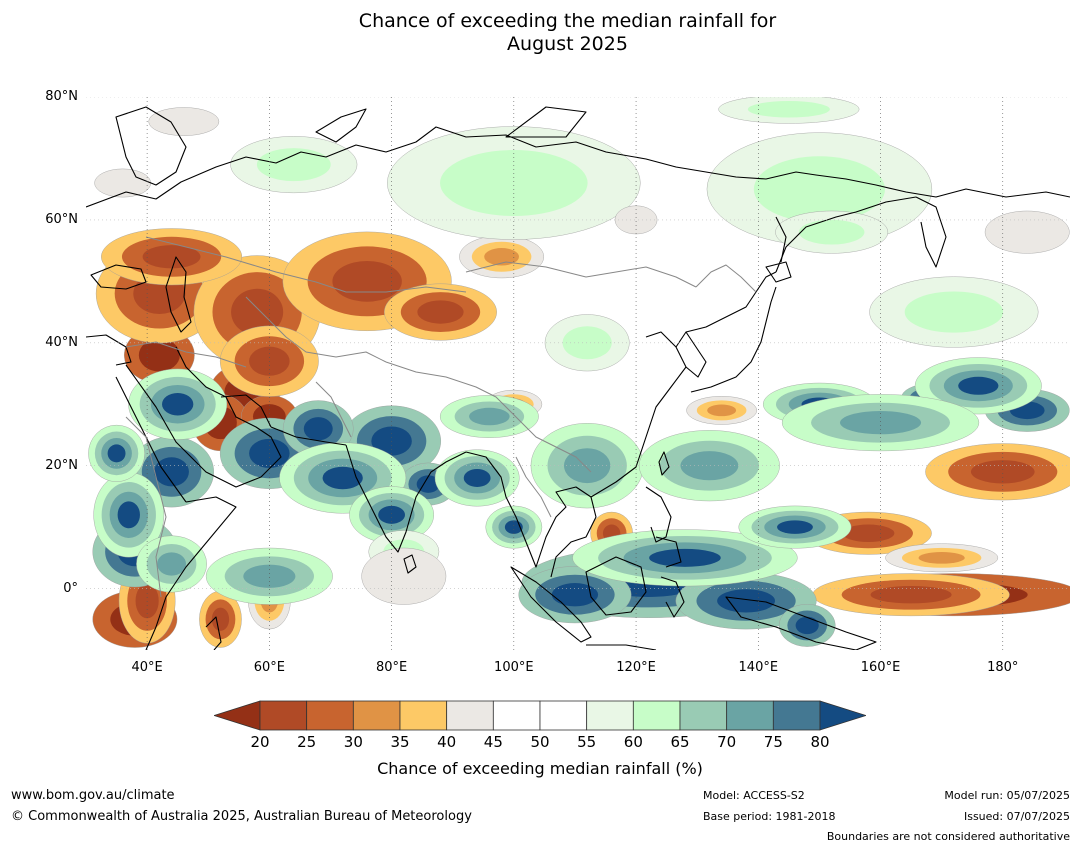 The image size is (1081, 850). What do you see at coordinates (696, 354) in the screenshot?
I see `coastline-korea` at bounding box center [696, 354].